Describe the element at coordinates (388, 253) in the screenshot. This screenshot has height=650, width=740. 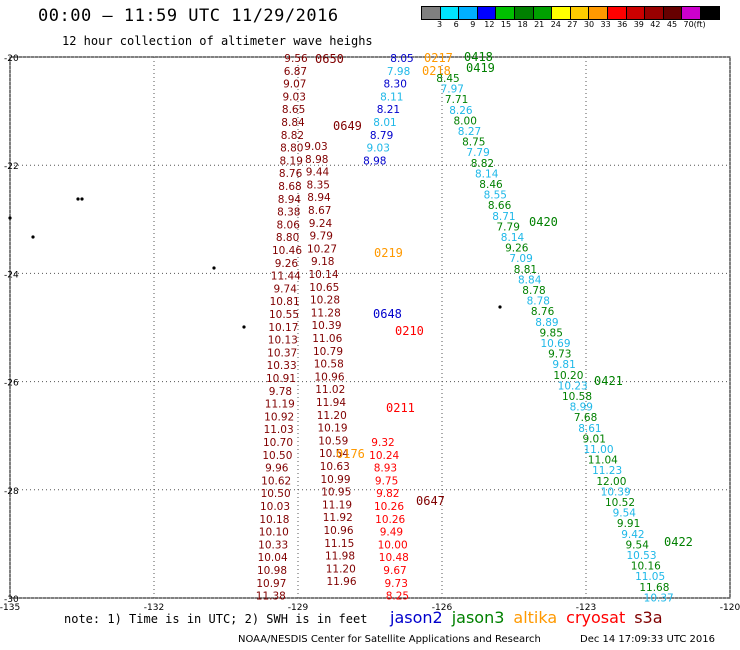
I see `track-time-label: 0219` at that location.